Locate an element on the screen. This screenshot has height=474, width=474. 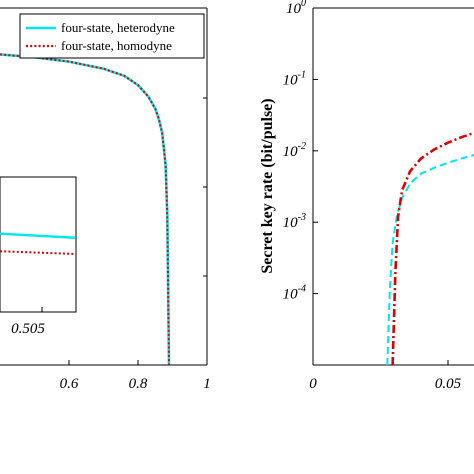
legend-box is located at coordinates (112, 36).